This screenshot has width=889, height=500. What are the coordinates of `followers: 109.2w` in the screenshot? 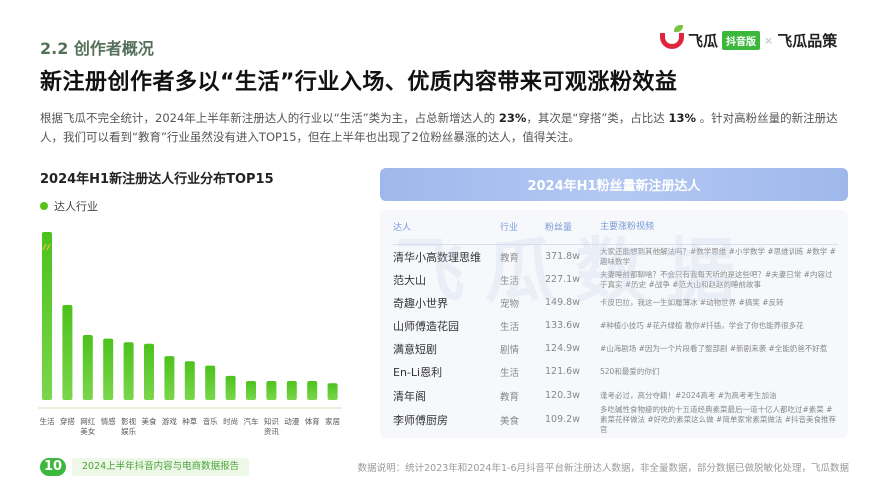 It's located at (562, 419).